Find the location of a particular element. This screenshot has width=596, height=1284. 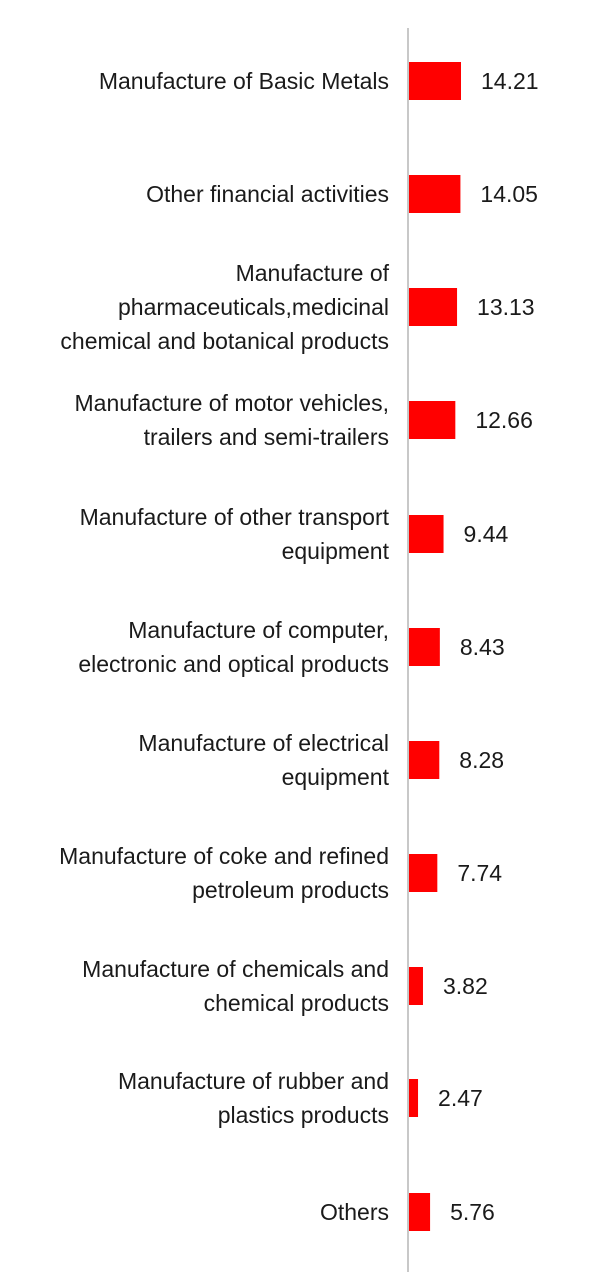

category-label-line: chemical products is located at coordinates (296, 1003).